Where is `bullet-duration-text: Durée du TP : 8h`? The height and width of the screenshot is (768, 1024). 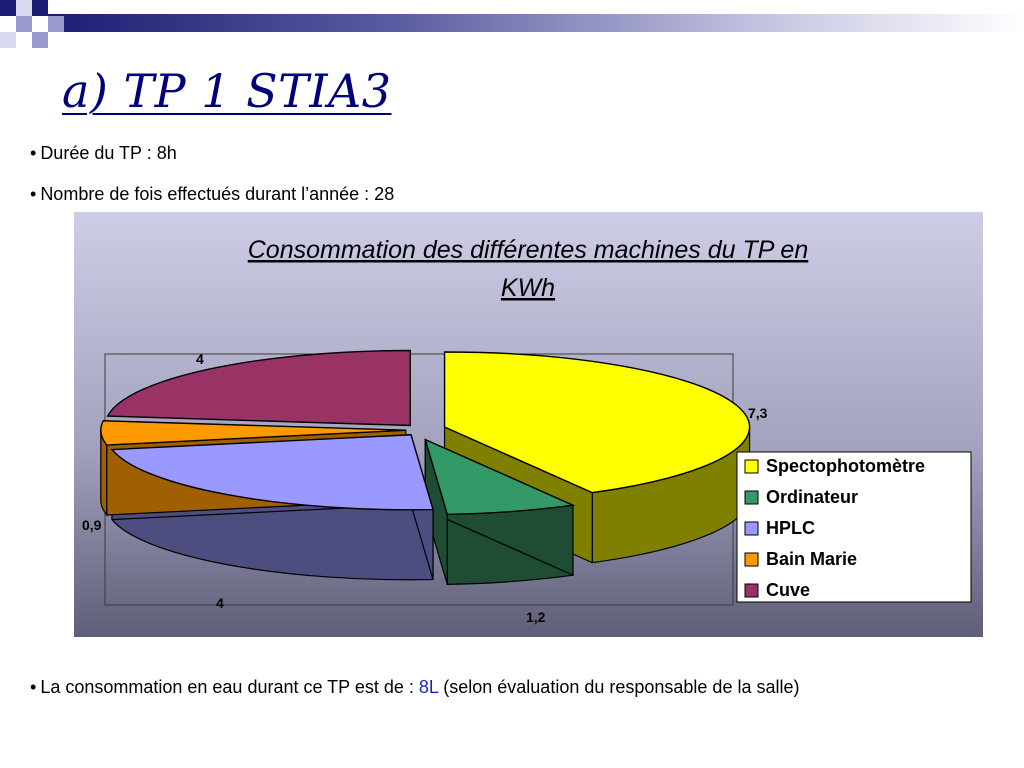
bullet-duration-text: Durée du TP : 8h is located at coordinates (108, 153).